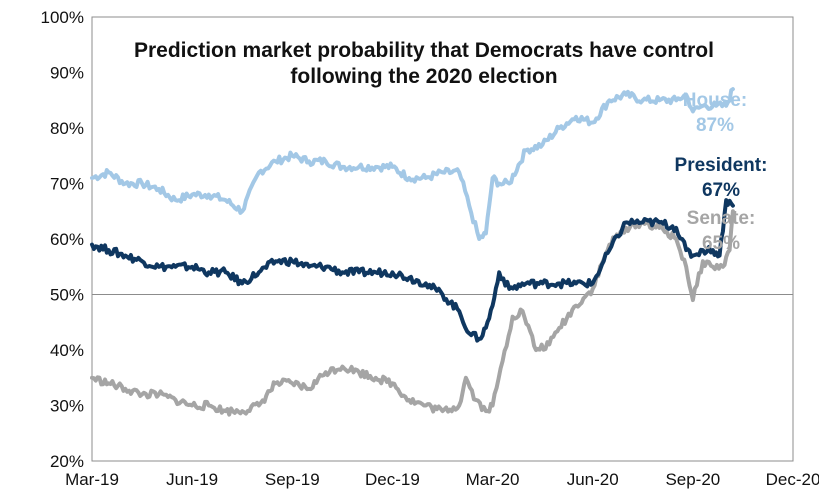 The image size is (819, 498). Describe the element at coordinates (67, 406) in the screenshot. I see `y-tick-label: 30%` at that location.